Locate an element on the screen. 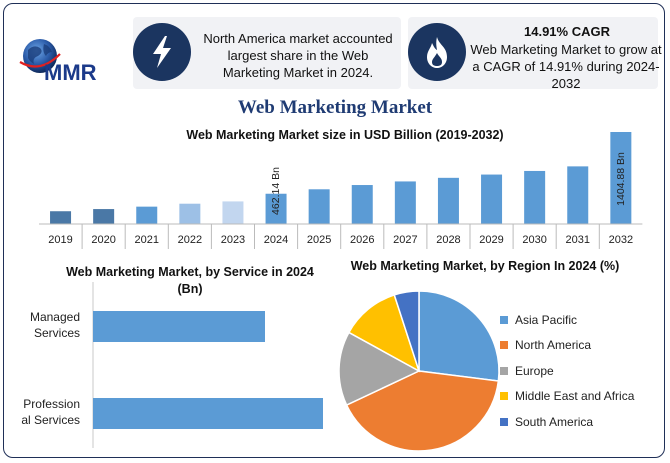 This screenshot has width=670, height=463. bar-2032 is located at coordinates (621, 178).